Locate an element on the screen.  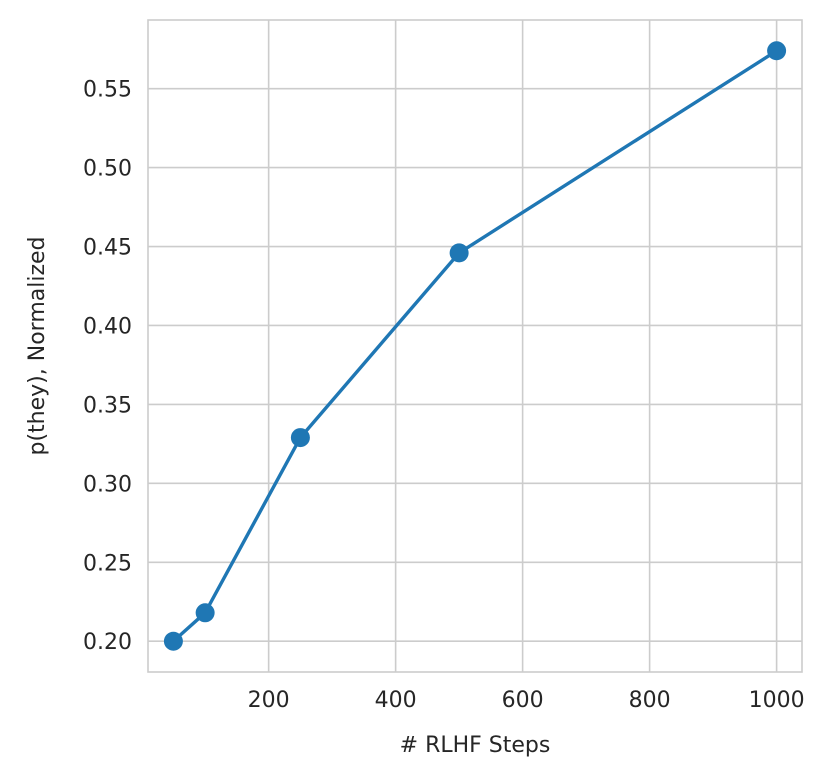
x-tick-labels: 200 400 600 800 1000 is located at coordinates (526, 700).